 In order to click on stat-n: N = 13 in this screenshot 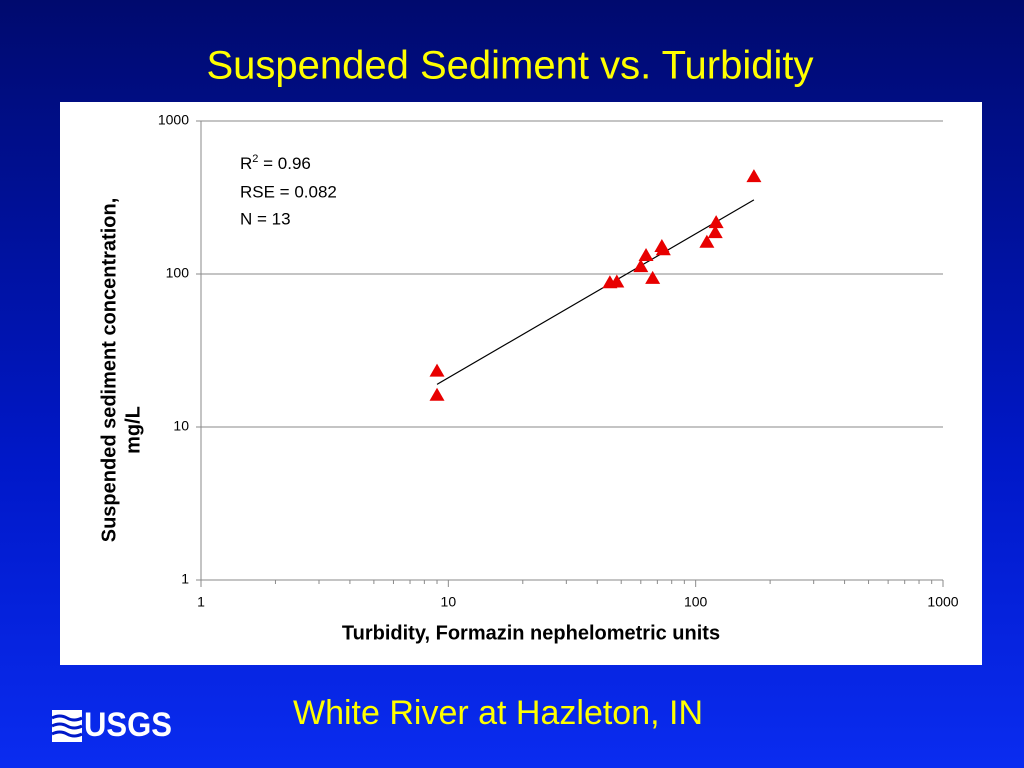, I will do `click(265, 218)`.